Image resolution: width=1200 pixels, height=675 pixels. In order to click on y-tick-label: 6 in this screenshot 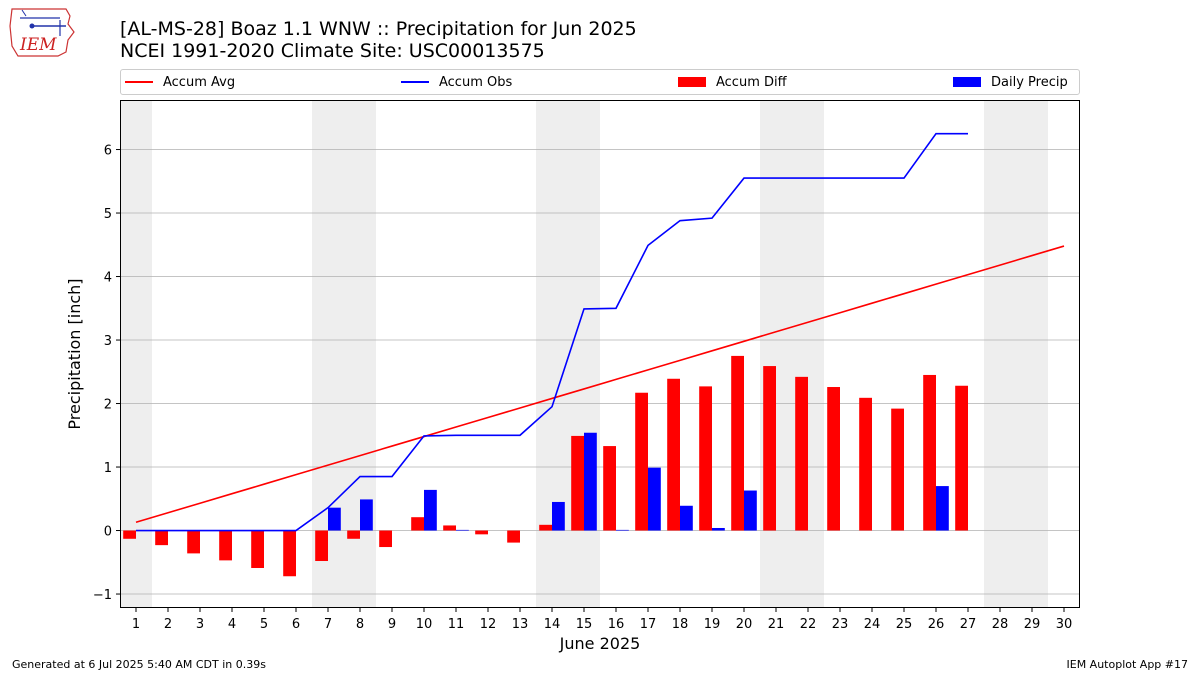, I will do `click(108, 151)`.